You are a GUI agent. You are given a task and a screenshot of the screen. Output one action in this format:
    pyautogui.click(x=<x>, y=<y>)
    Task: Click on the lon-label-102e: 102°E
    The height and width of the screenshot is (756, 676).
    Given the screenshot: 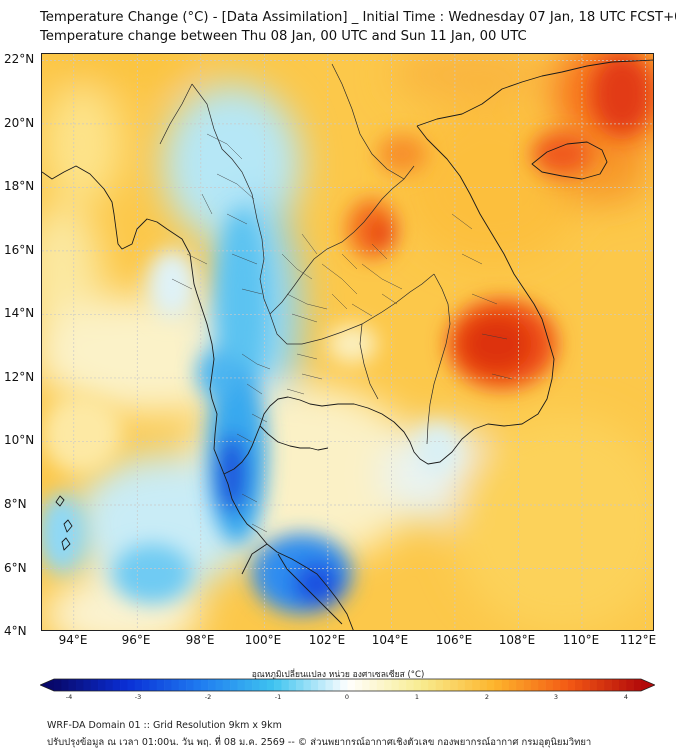 What is the action you would take?
    pyautogui.click(x=327, y=640)
    